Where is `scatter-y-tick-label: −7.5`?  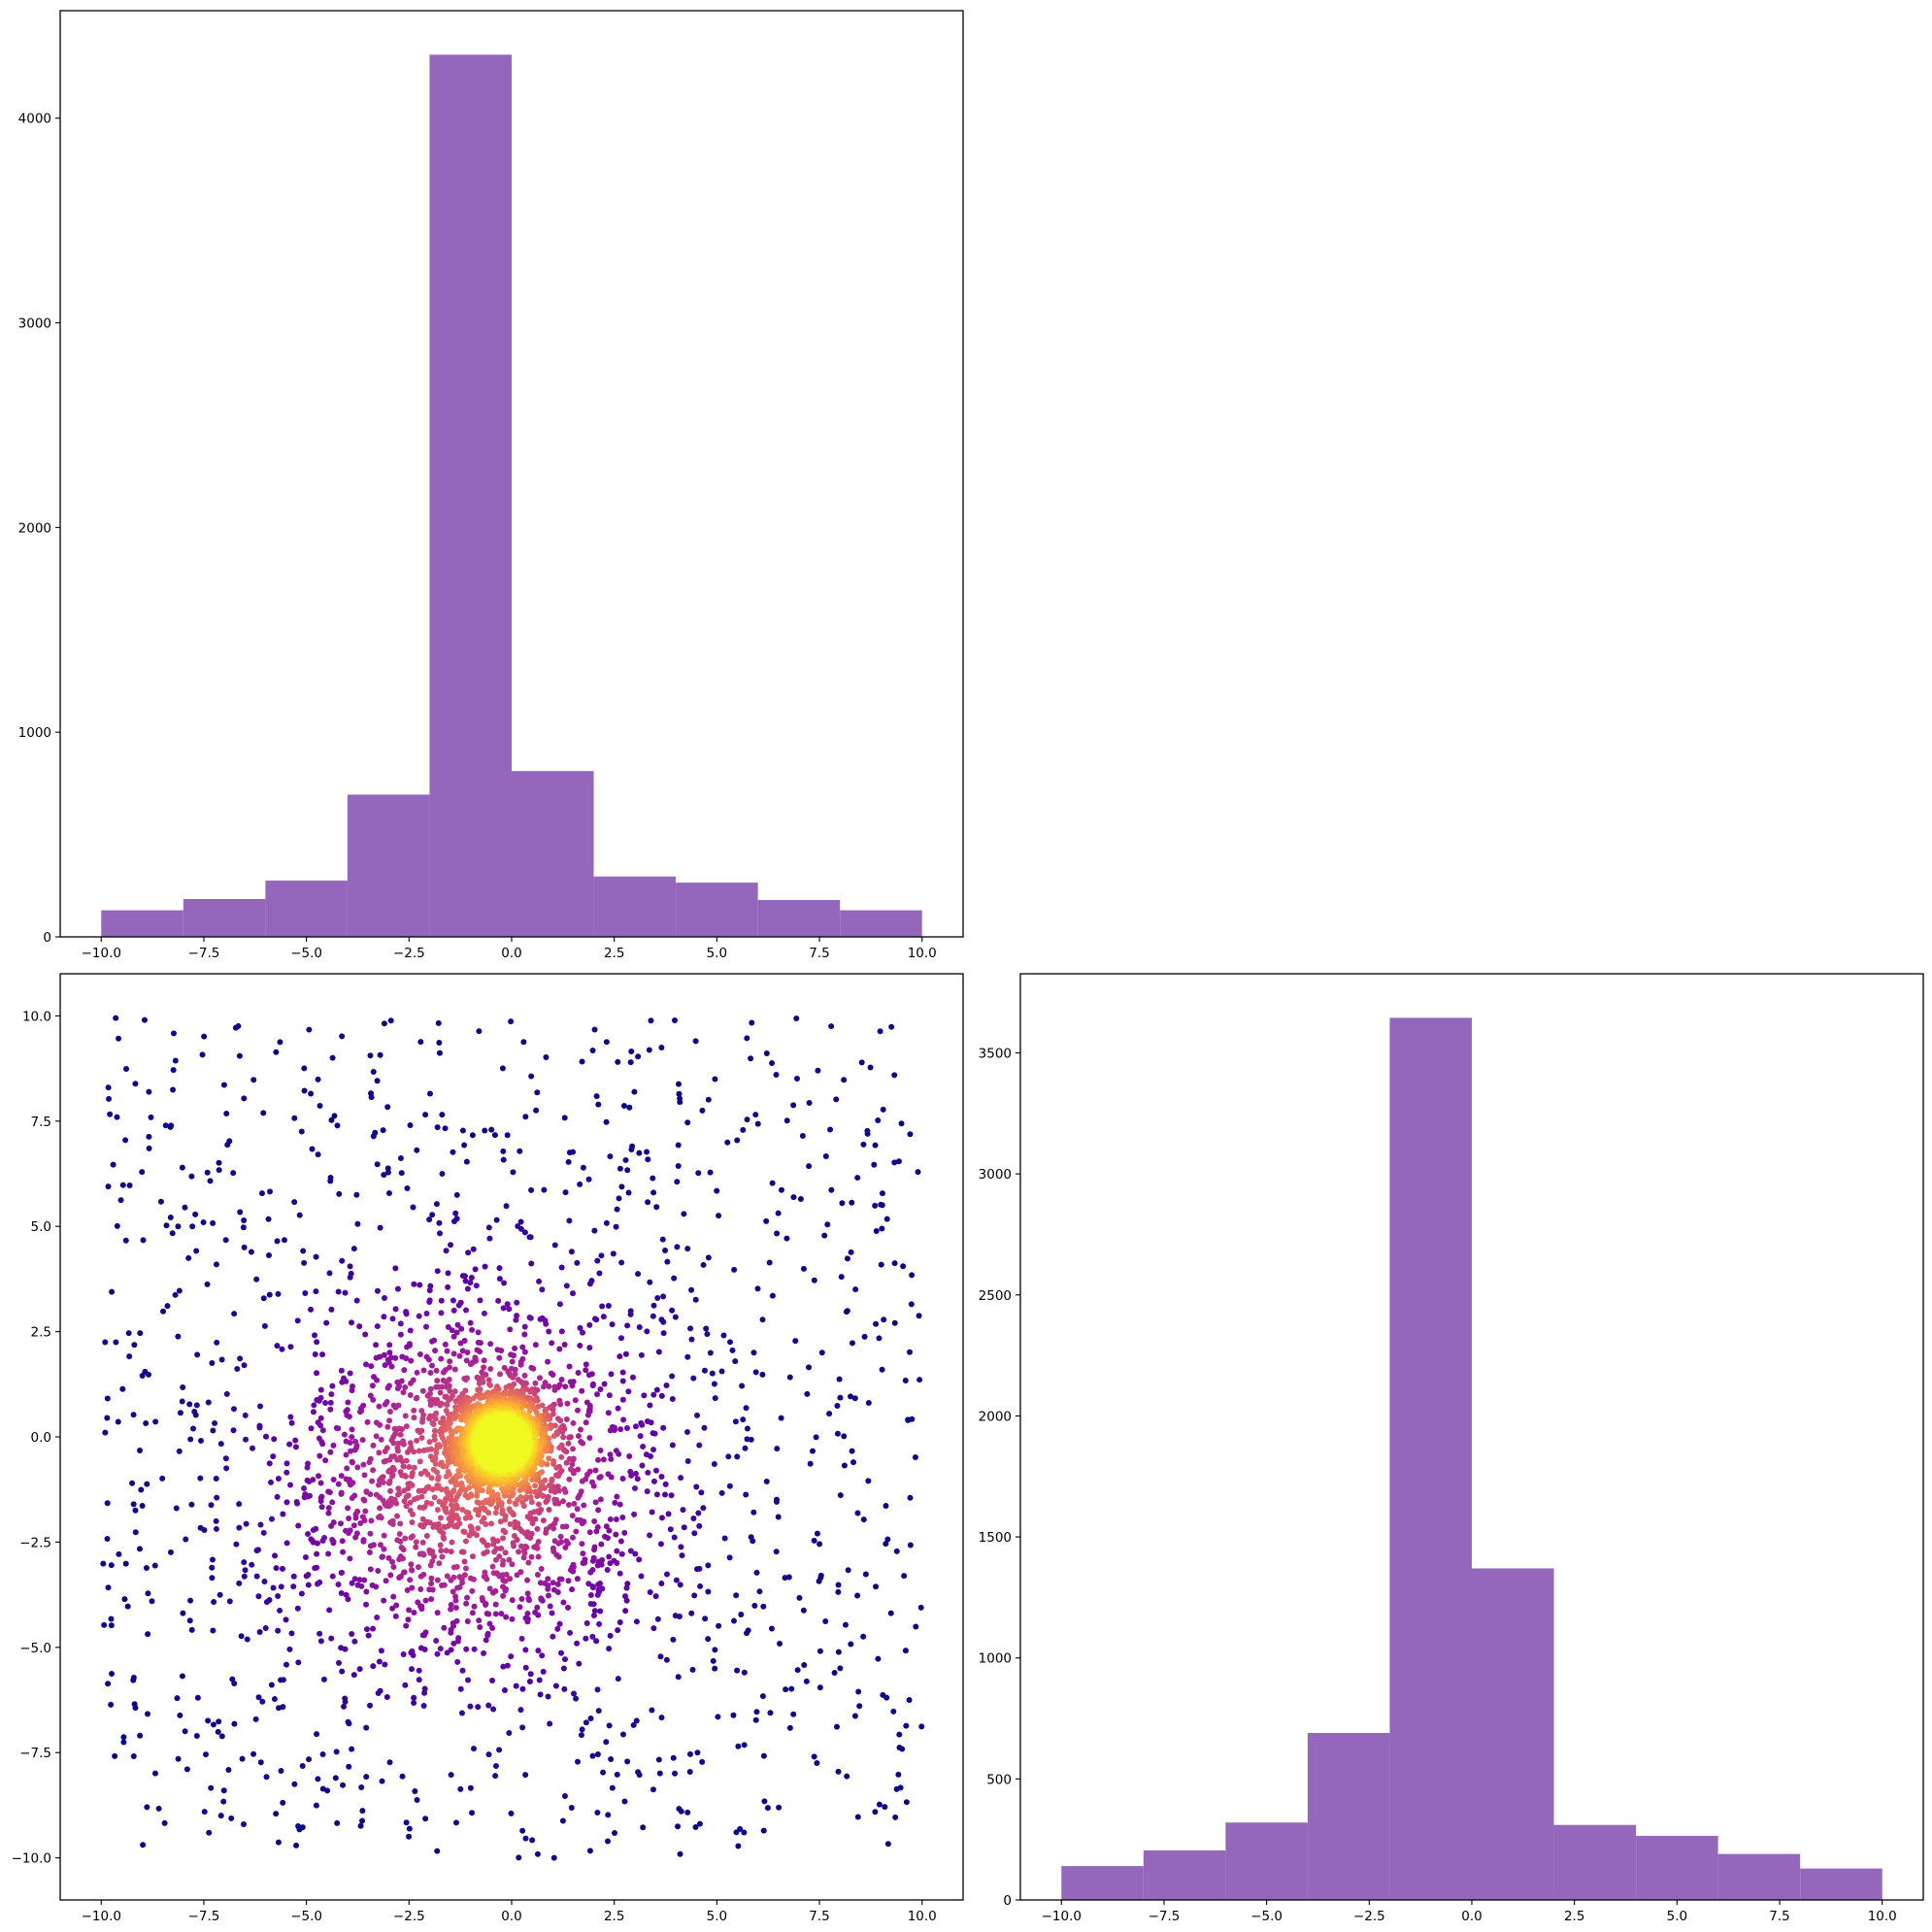
scatter-y-tick-label: −7.5 is located at coordinates (35, 1754).